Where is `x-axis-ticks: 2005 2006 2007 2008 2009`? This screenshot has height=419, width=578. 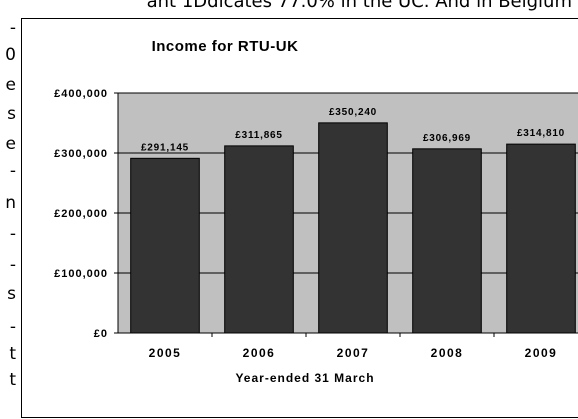 x-axis-ticks: 2005 2006 2007 2008 2009 is located at coordinates (353, 346).